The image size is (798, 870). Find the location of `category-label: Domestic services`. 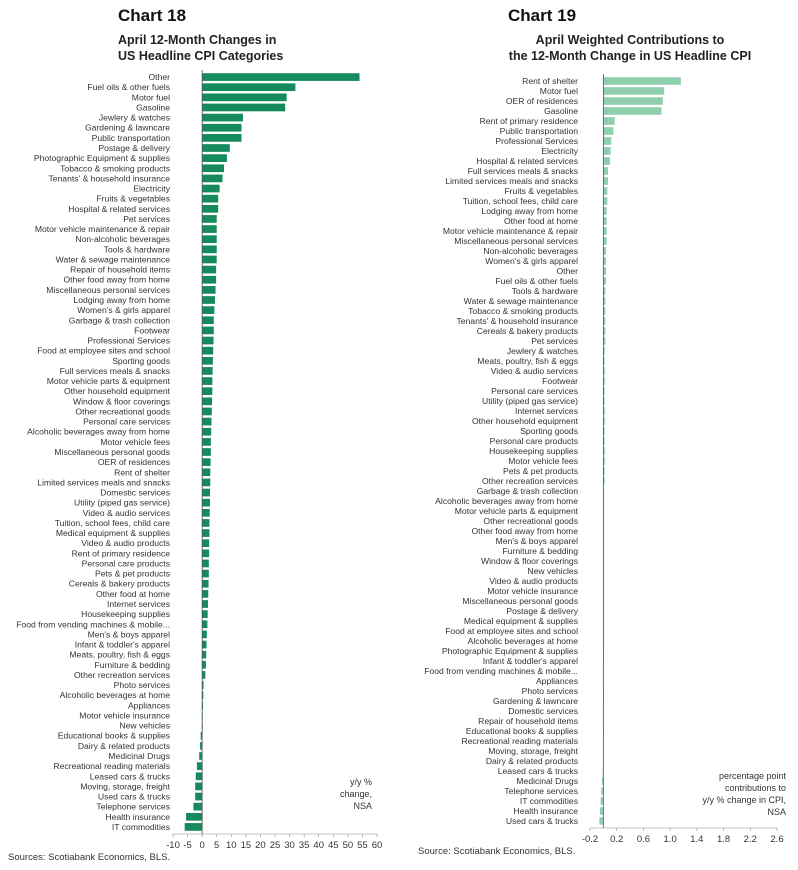

category-label: Domestic services is located at coordinates (543, 711).